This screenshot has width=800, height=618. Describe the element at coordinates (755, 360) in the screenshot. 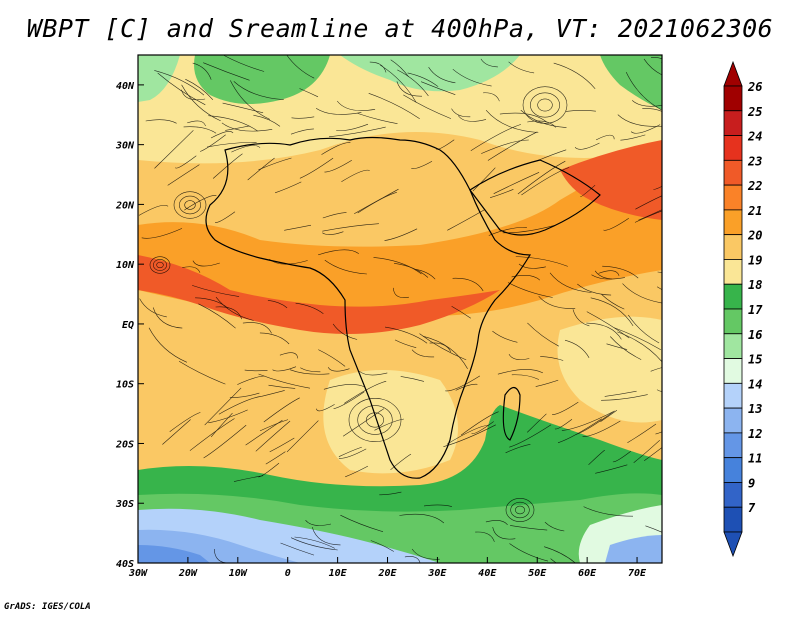

I see `colorbar-label: 15` at that location.